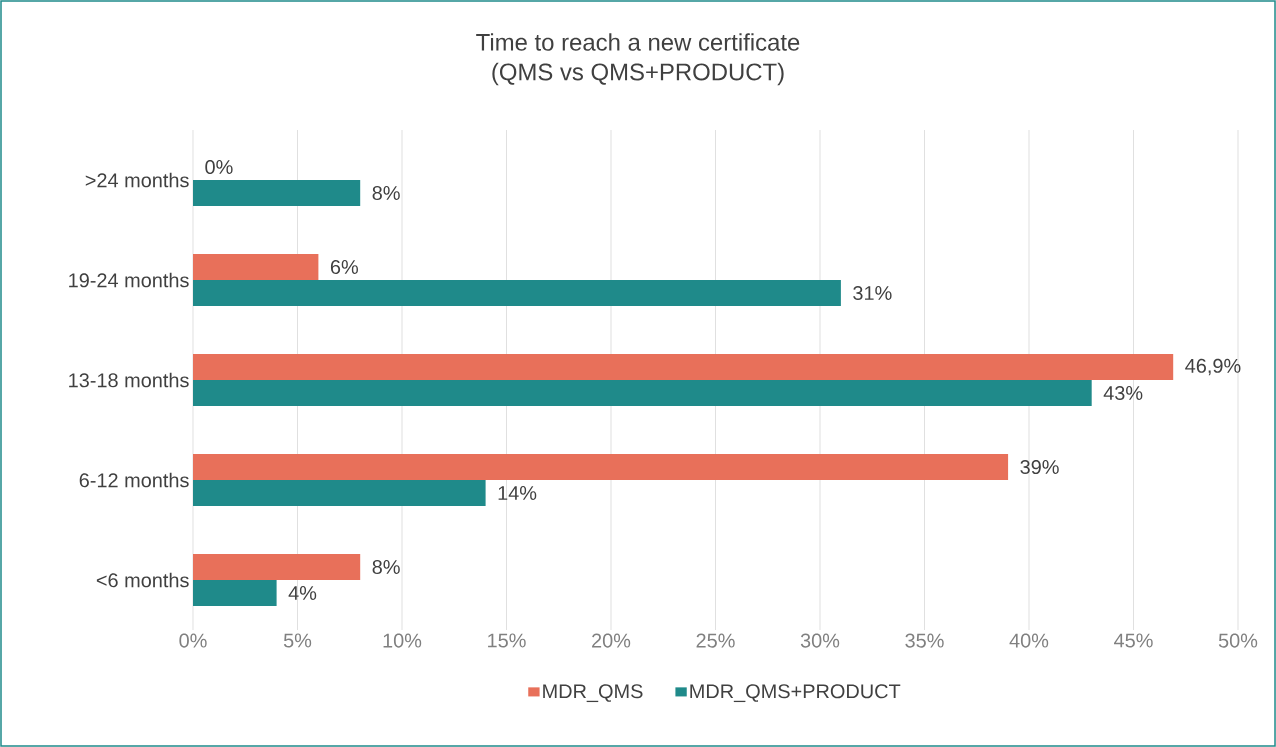 This screenshot has width=1276, height=747. I want to click on x-tick-label: 45%, so click(1133, 640).